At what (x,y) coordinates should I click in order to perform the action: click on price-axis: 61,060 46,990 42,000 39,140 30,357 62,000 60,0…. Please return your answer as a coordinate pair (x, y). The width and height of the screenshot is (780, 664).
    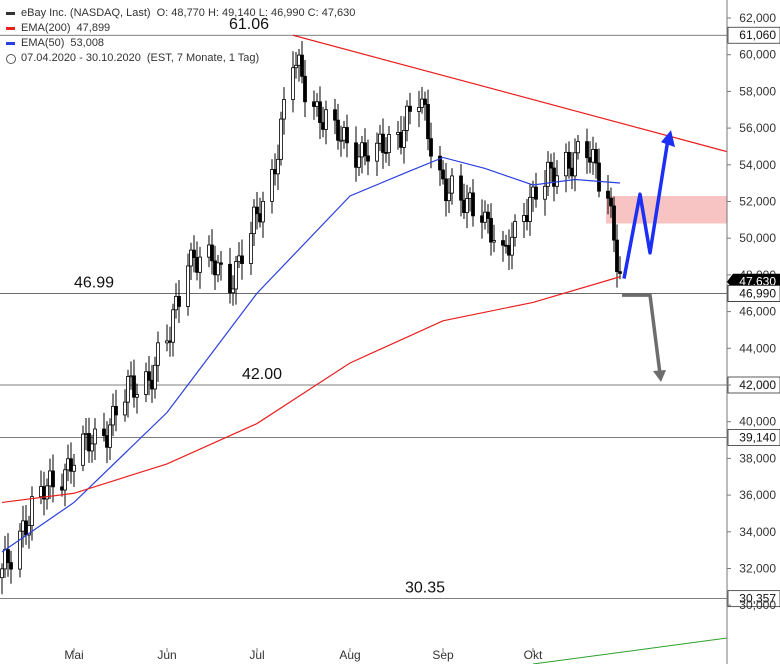
    Looking at the image, I should click on (753, 332).